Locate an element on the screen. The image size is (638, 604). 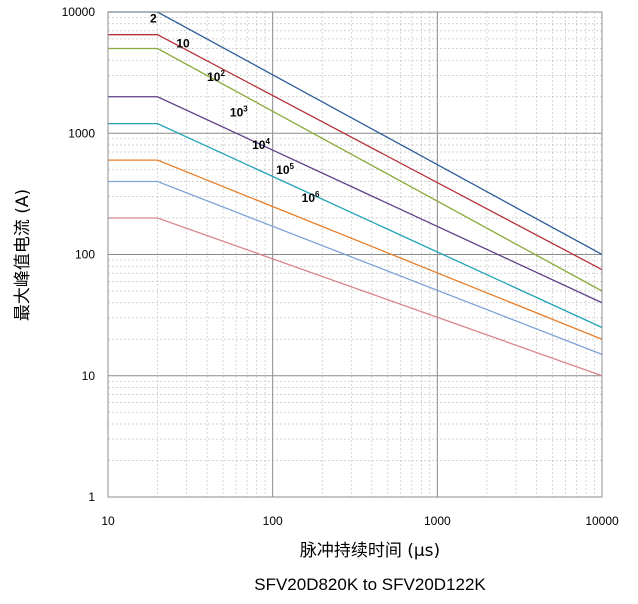
curve-label-5: 104 is located at coordinates (261, 144).